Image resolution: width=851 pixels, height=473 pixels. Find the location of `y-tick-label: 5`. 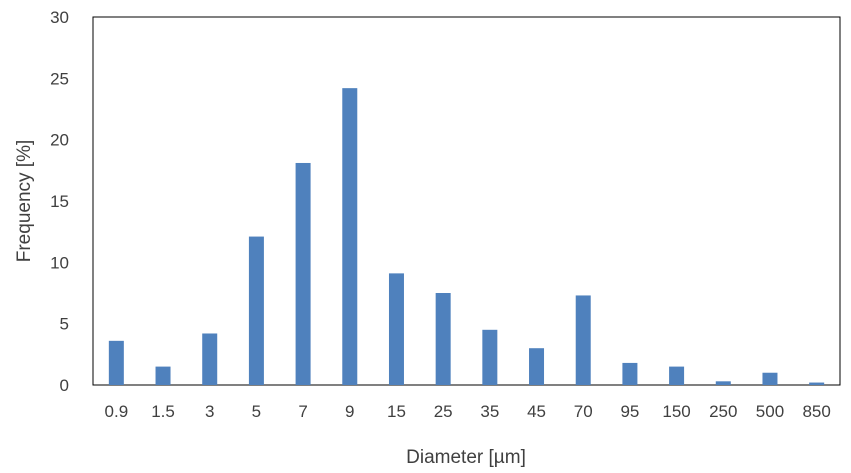

y-tick-label: 5 is located at coordinates (64, 324).